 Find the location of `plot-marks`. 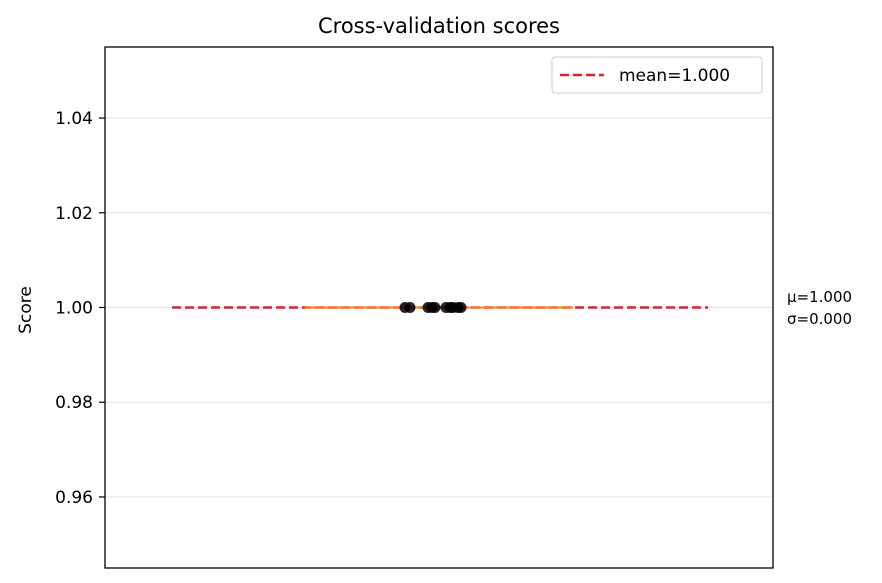

plot-marks is located at coordinates (440, 307).